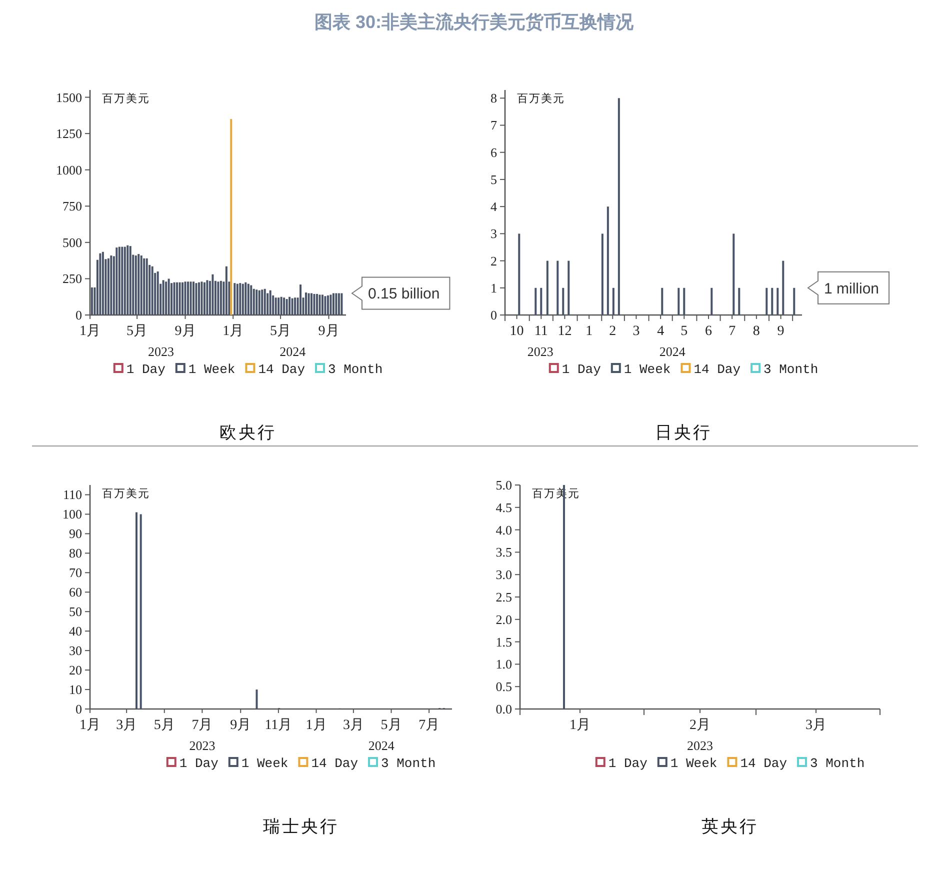 The width and height of the screenshot is (948, 884). What do you see at coordinates (72, 494) in the screenshot?
I see `y-tick-label: 110` at bounding box center [72, 494].